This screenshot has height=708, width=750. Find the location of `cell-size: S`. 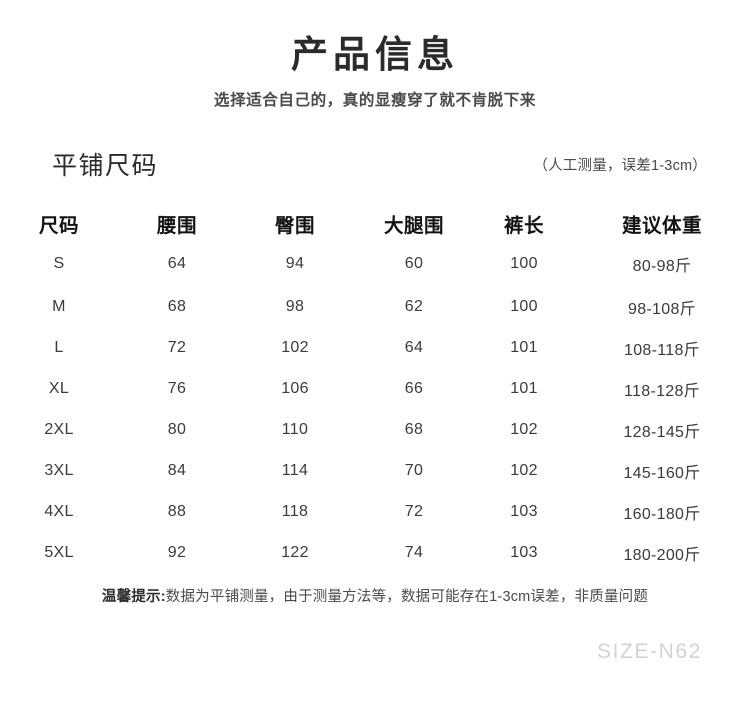

cell-size: S is located at coordinates (59, 263).